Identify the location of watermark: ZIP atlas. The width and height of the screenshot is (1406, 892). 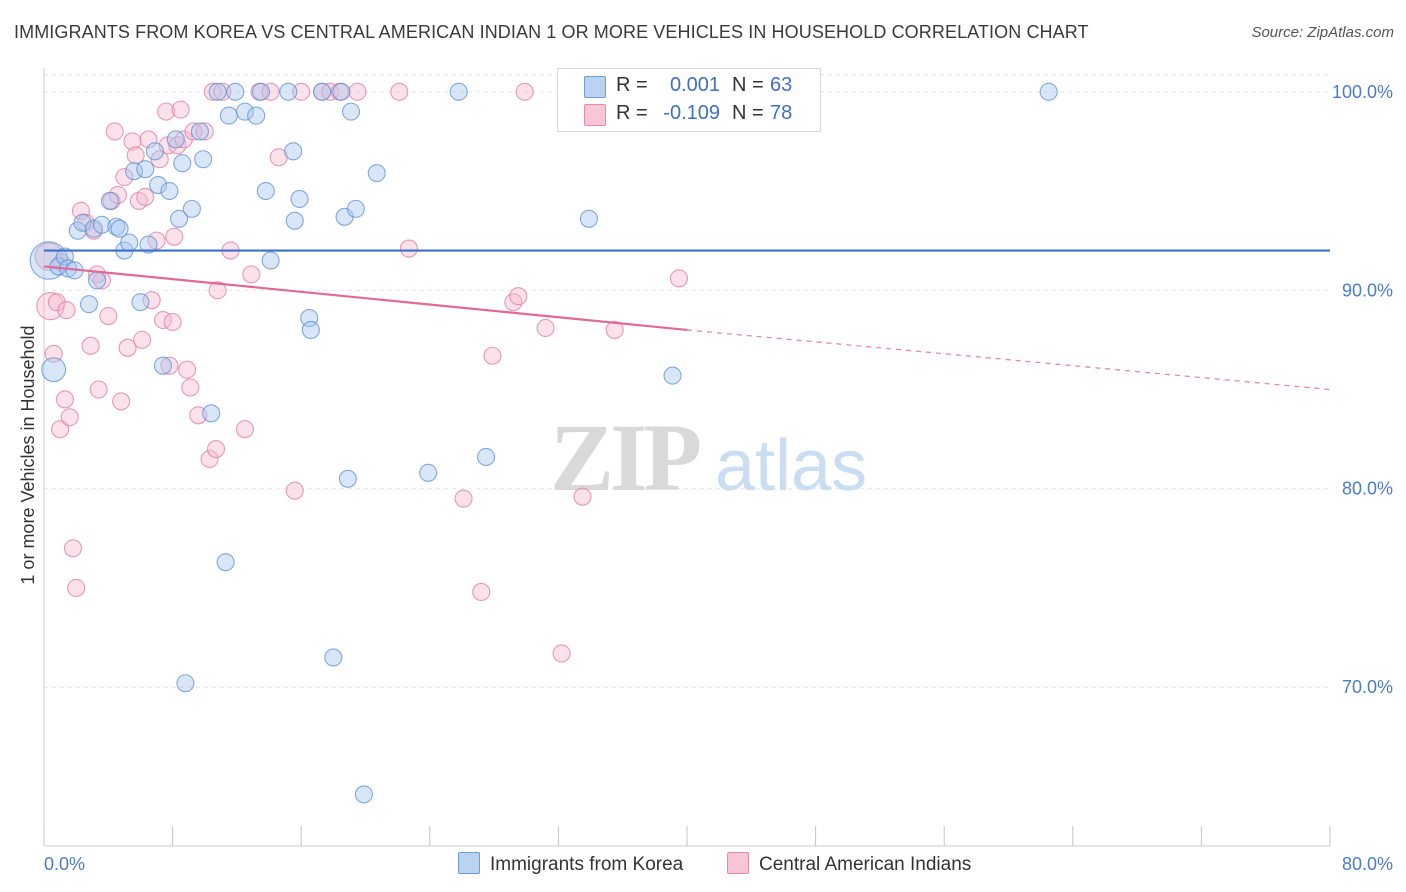
(708, 457).